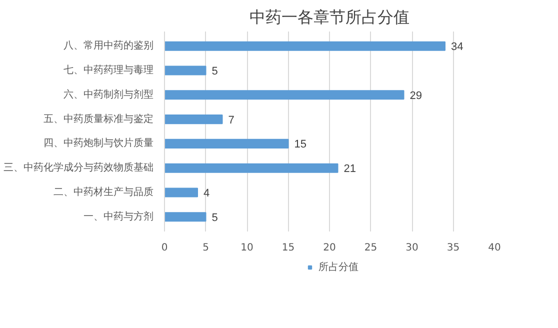  Describe the element at coordinates (300, 144) in the screenshot. I see `data-label: 15` at that location.